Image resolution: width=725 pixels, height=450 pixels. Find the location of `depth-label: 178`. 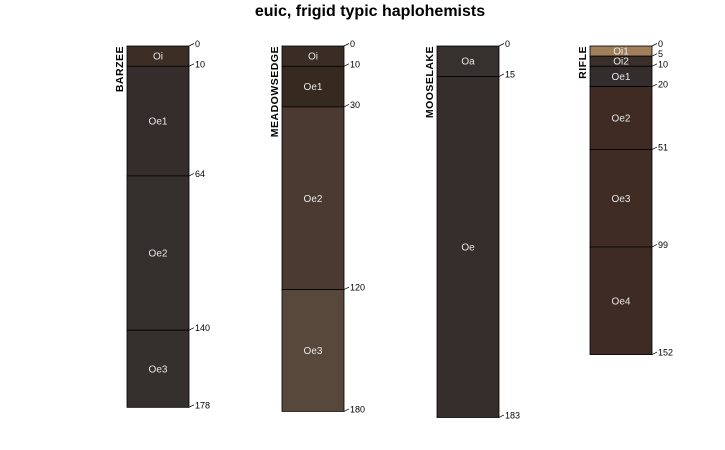

depth-label: 178 is located at coordinates (202, 405).